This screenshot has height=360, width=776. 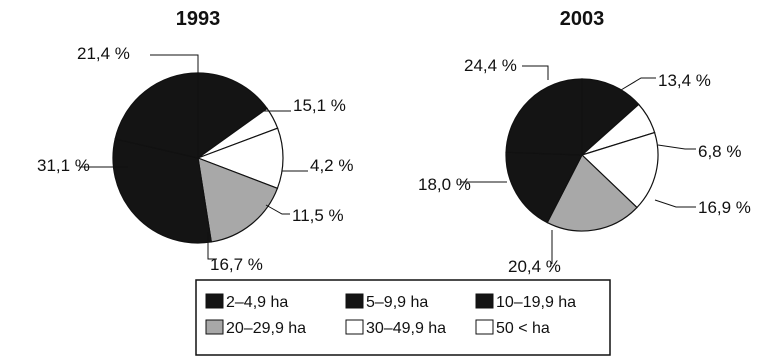 I want to click on pie-2003-label-5: 6,8 %, so click(x=719, y=151).